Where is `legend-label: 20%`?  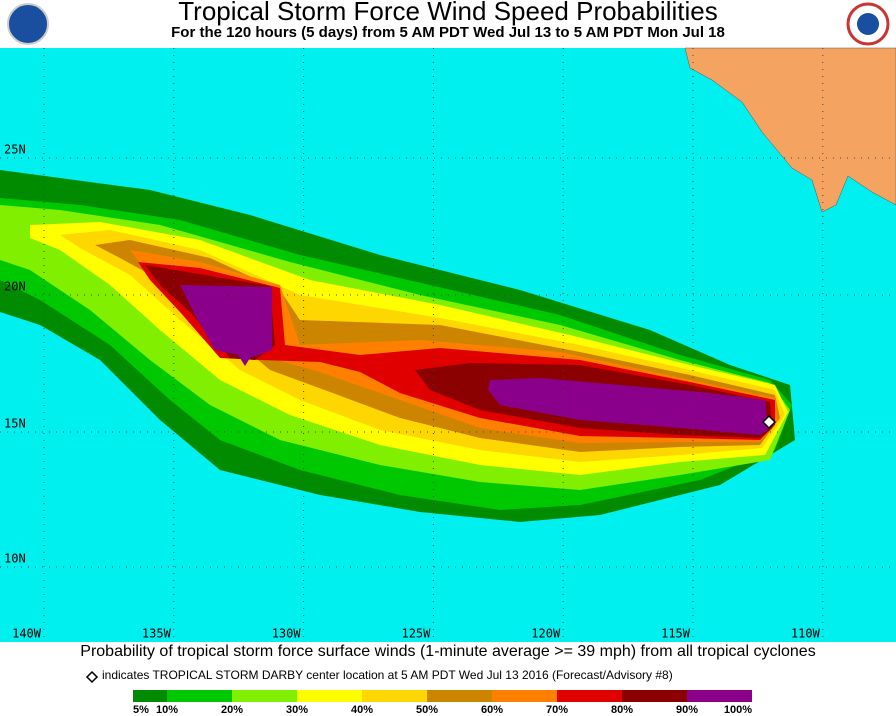
legend-label: 20% is located at coordinates (232, 710).